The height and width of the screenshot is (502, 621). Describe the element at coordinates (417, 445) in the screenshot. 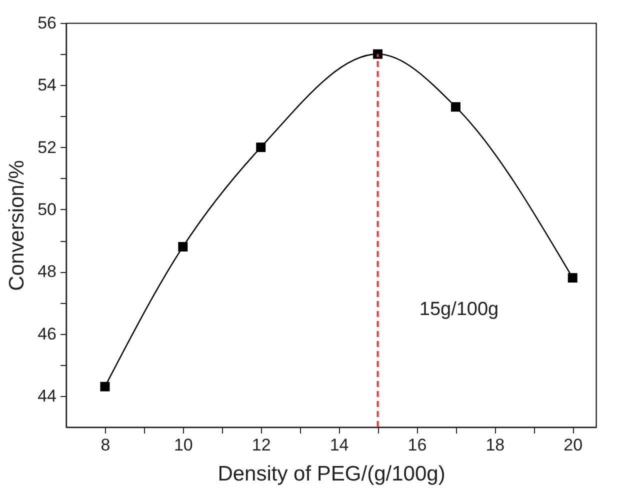

I see `x-tick-label: 16` at that location.